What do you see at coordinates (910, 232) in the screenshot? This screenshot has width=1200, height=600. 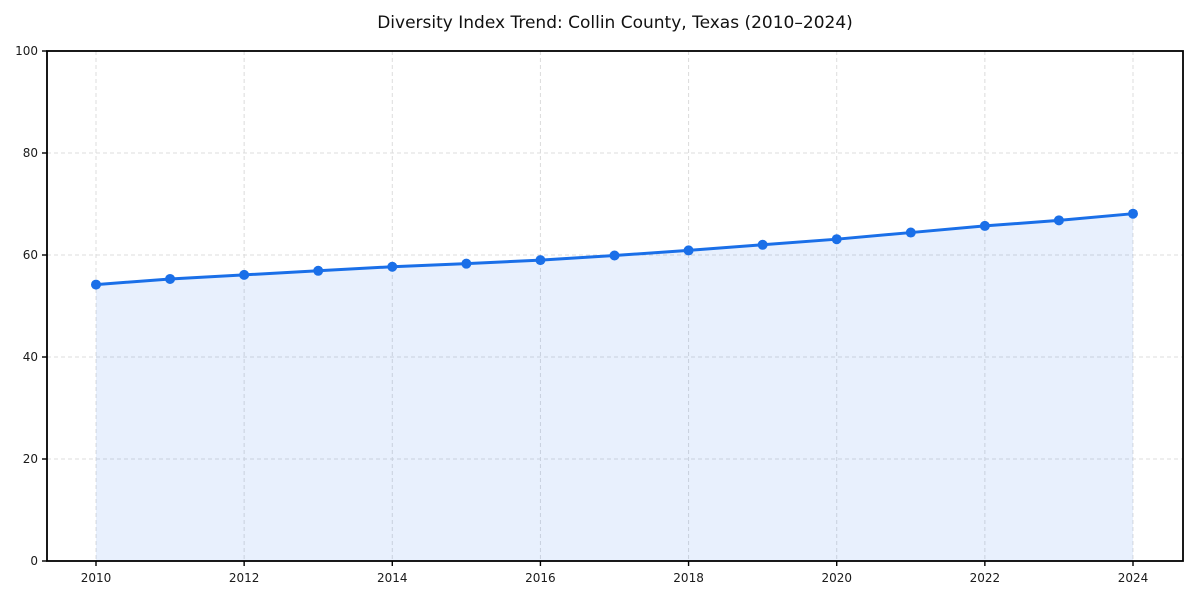 I see `data-point-2021` at bounding box center [910, 232].